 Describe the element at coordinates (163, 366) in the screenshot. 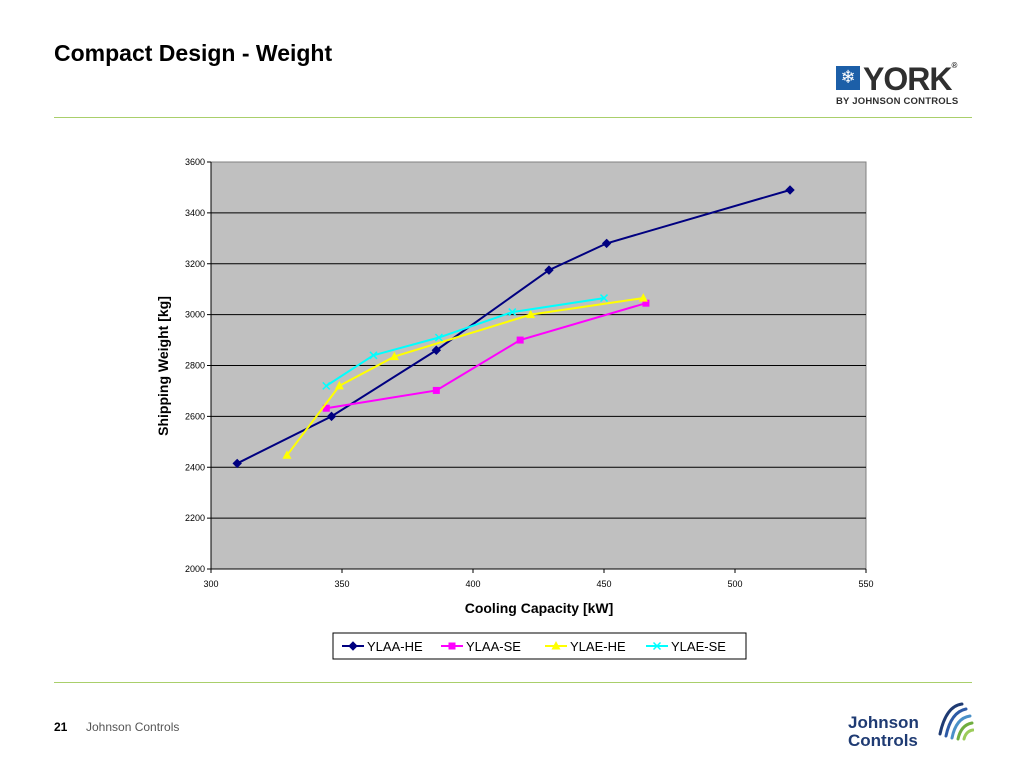

I see `y-axis-title: Shipping Weight [kg]` at that location.